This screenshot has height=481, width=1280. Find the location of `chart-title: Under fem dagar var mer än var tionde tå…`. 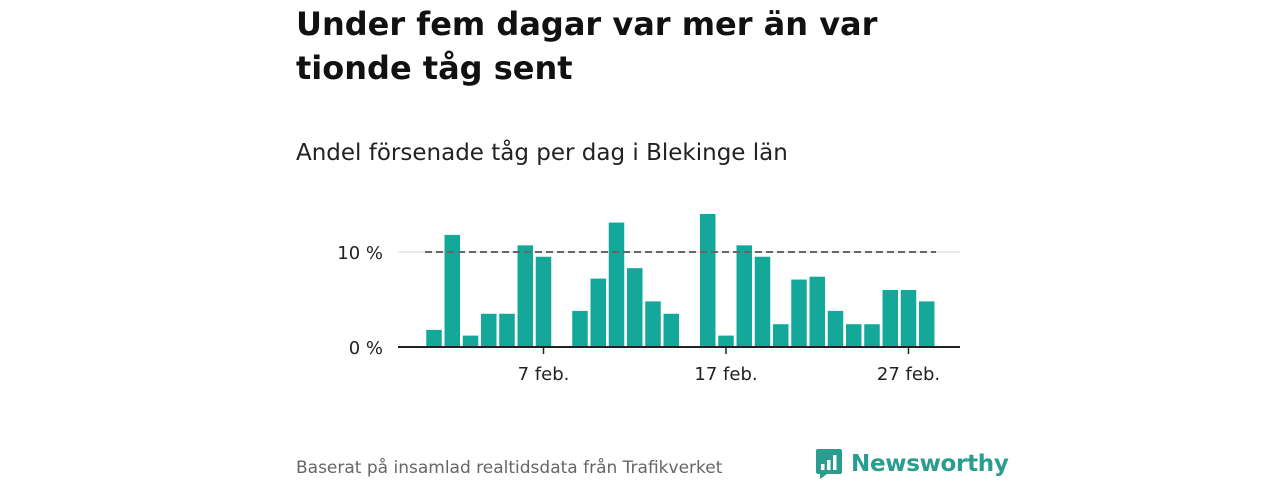

chart-title: Under fem dagar var mer än var tionde tå… is located at coordinates (587, 46).